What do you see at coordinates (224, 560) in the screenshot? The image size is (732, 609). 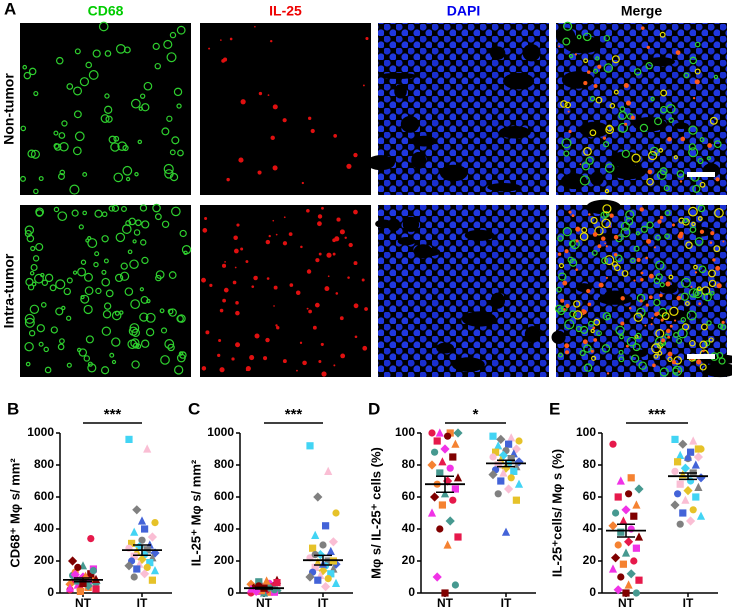 I see `y-tick-label: 200` at bounding box center [224, 560].